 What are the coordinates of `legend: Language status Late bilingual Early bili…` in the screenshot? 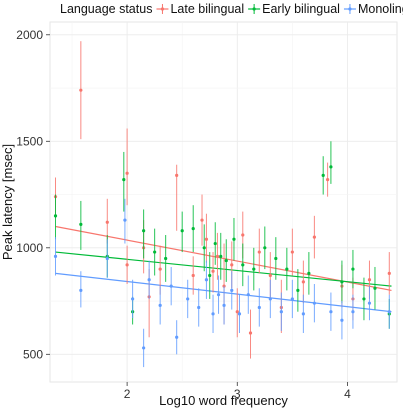 It's located at (231, 9).